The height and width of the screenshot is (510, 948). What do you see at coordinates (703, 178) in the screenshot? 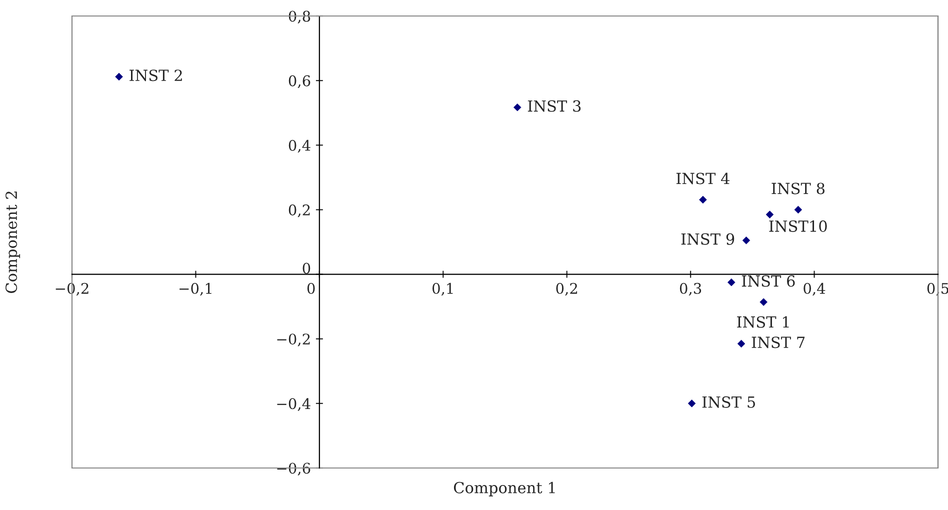
I see `series-label: INST 4` at bounding box center [703, 178].